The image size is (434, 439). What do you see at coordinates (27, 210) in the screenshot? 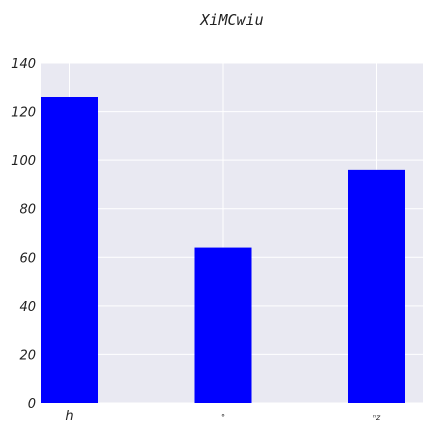
I see `y-tick-label-4: 80` at bounding box center [27, 210].